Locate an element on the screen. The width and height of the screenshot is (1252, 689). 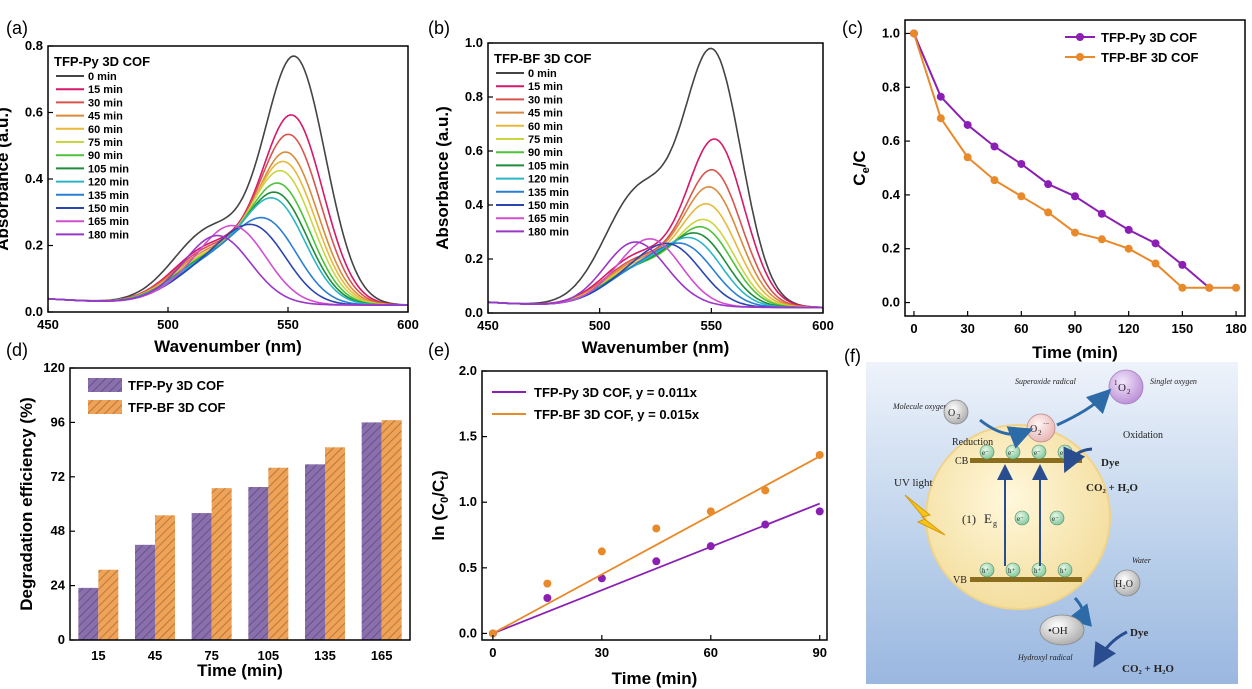
x-tick-label: 450 is located at coordinates (48, 324).